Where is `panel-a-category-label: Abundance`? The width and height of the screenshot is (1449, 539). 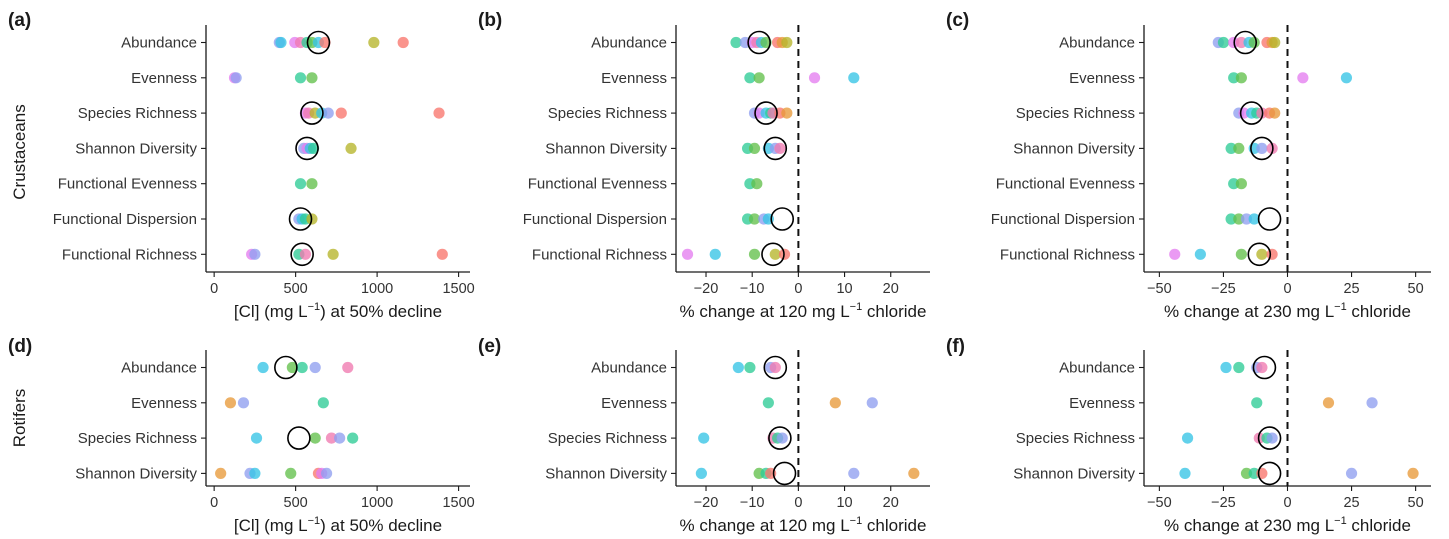 panel-a-category-label: Abundance is located at coordinates (159, 43).